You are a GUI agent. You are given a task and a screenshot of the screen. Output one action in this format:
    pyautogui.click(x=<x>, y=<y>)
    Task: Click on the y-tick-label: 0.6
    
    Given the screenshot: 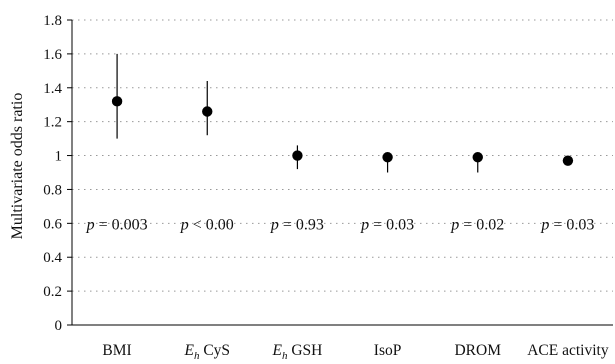 What is the action you would take?
    pyautogui.click(x=52, y=224)
    